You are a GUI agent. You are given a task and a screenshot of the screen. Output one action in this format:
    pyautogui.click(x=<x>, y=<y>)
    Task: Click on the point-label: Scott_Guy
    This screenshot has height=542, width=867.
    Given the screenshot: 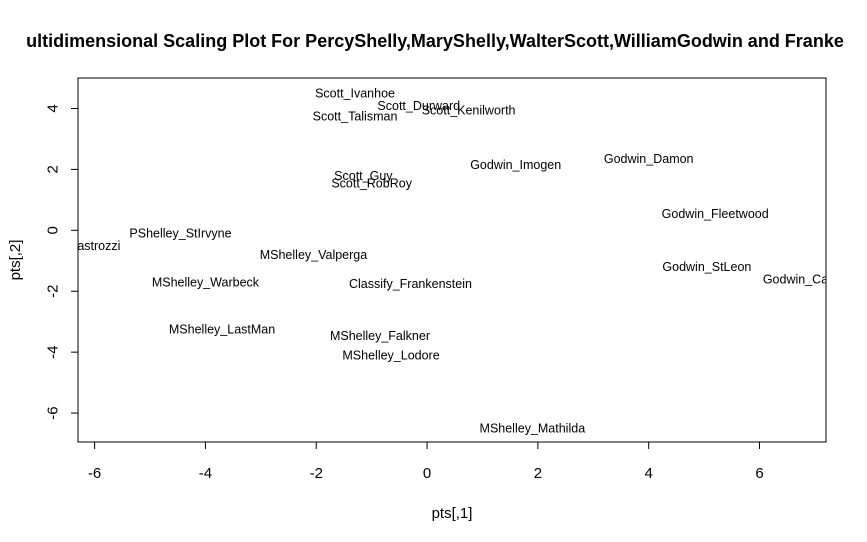 What is the action you would take?
    pyautogui.click(x=363, y=176)
    